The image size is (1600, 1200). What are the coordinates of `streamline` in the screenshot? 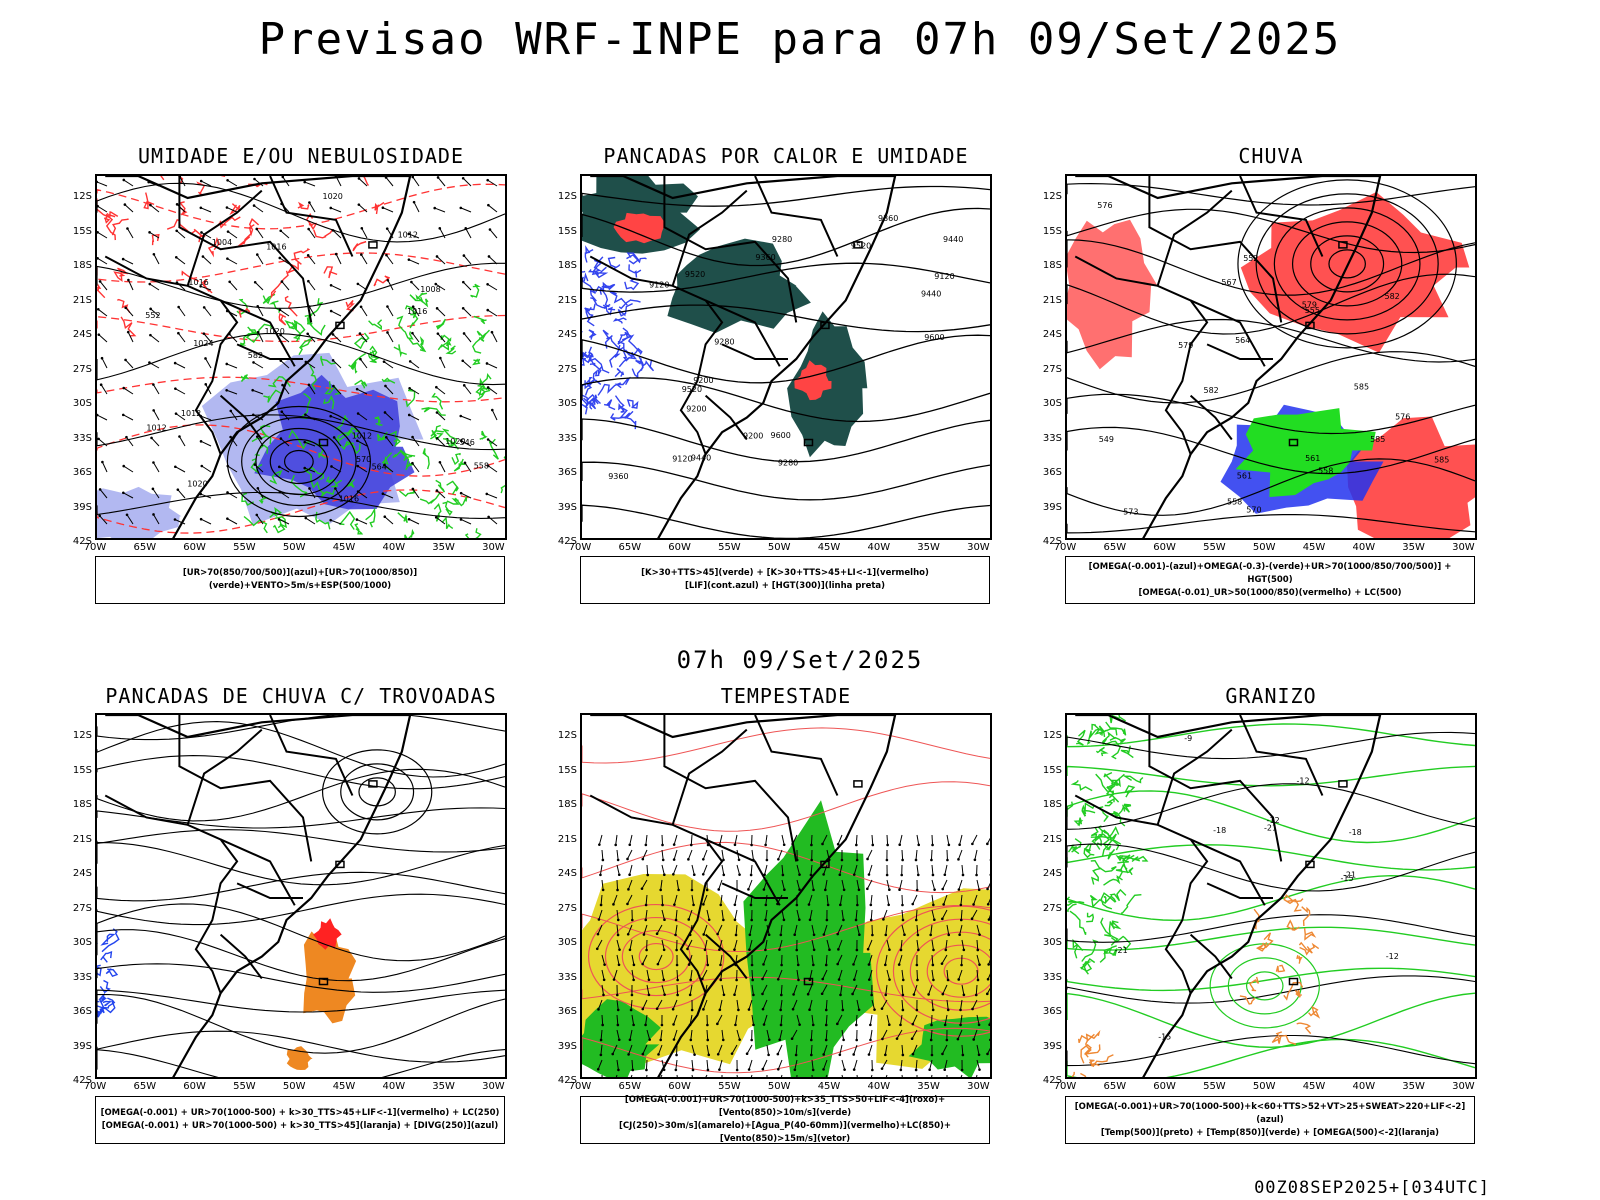 It's located at (301, 841).